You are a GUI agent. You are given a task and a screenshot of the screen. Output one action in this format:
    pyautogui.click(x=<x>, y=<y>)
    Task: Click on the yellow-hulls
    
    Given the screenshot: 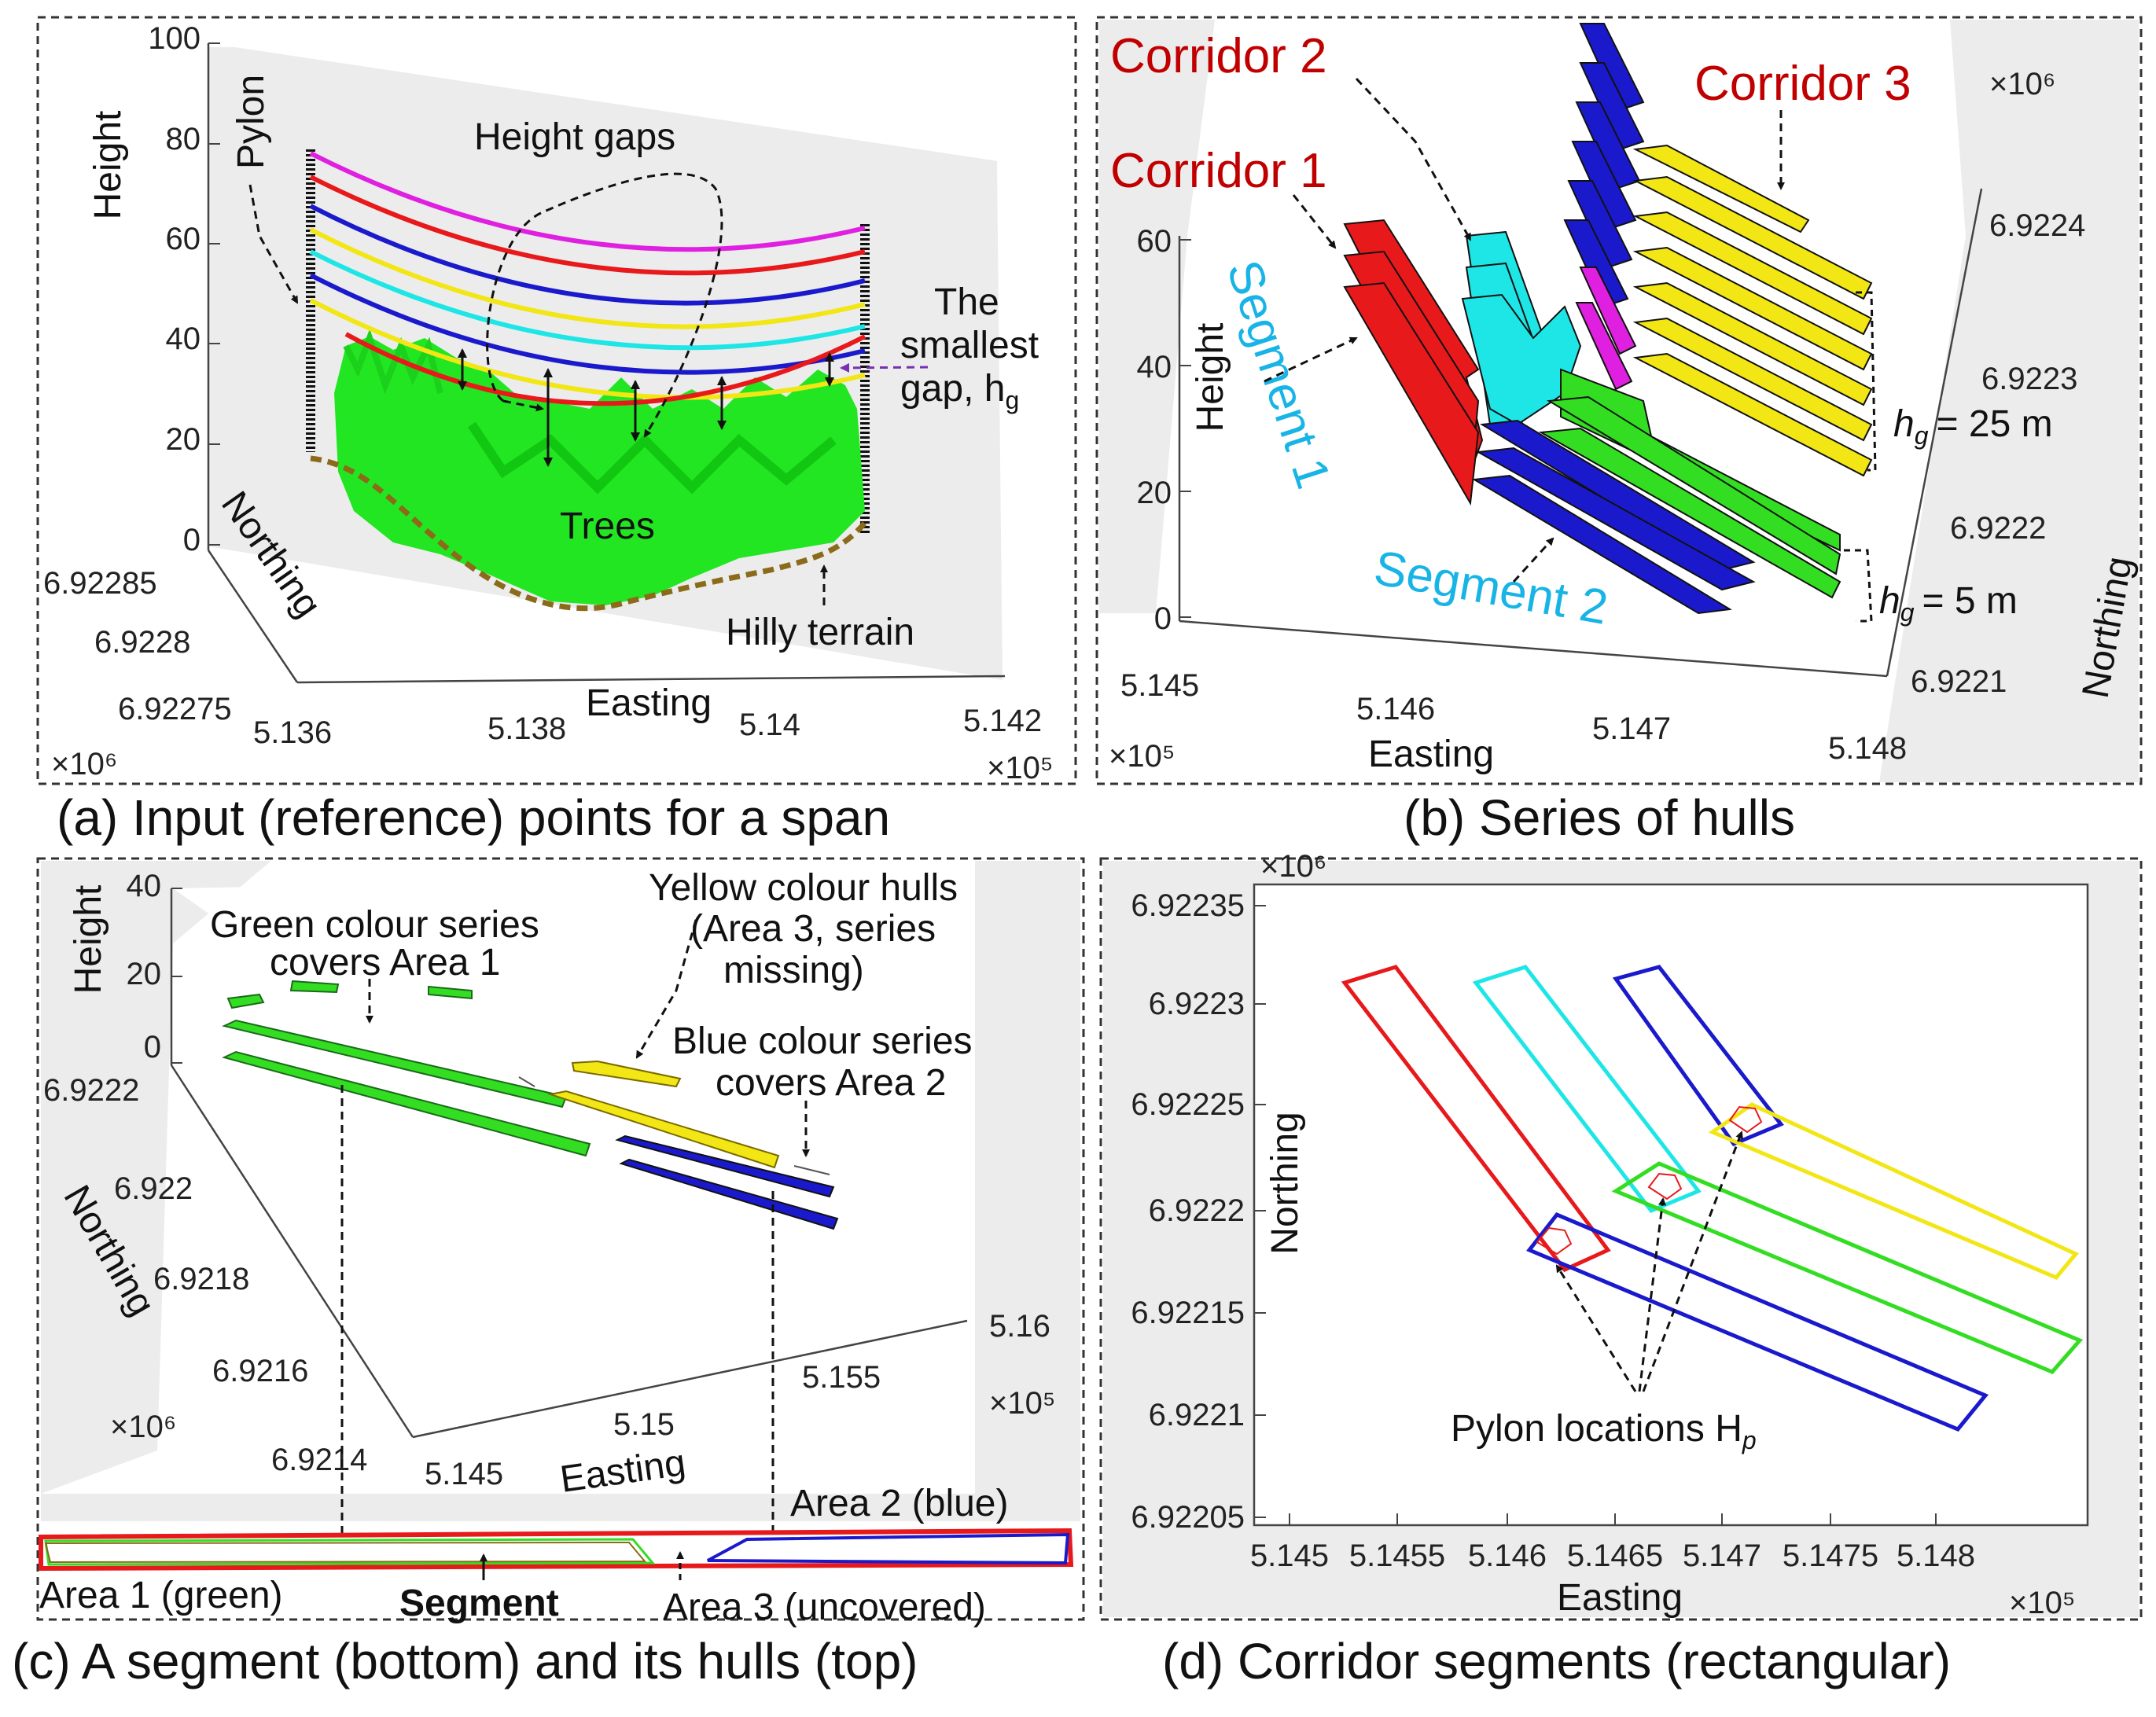 What is the action you would take?
    pyautogui.click(x=663, y=1114)
    